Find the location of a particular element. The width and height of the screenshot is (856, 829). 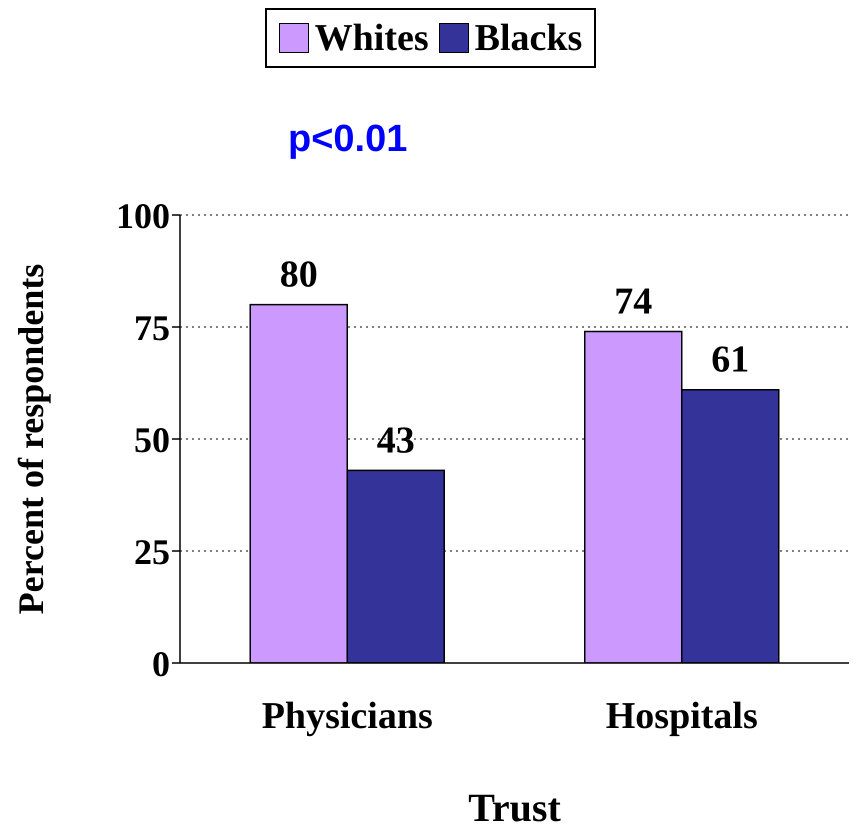

y-tick-label: 100 is located at coordinates (143, 216).